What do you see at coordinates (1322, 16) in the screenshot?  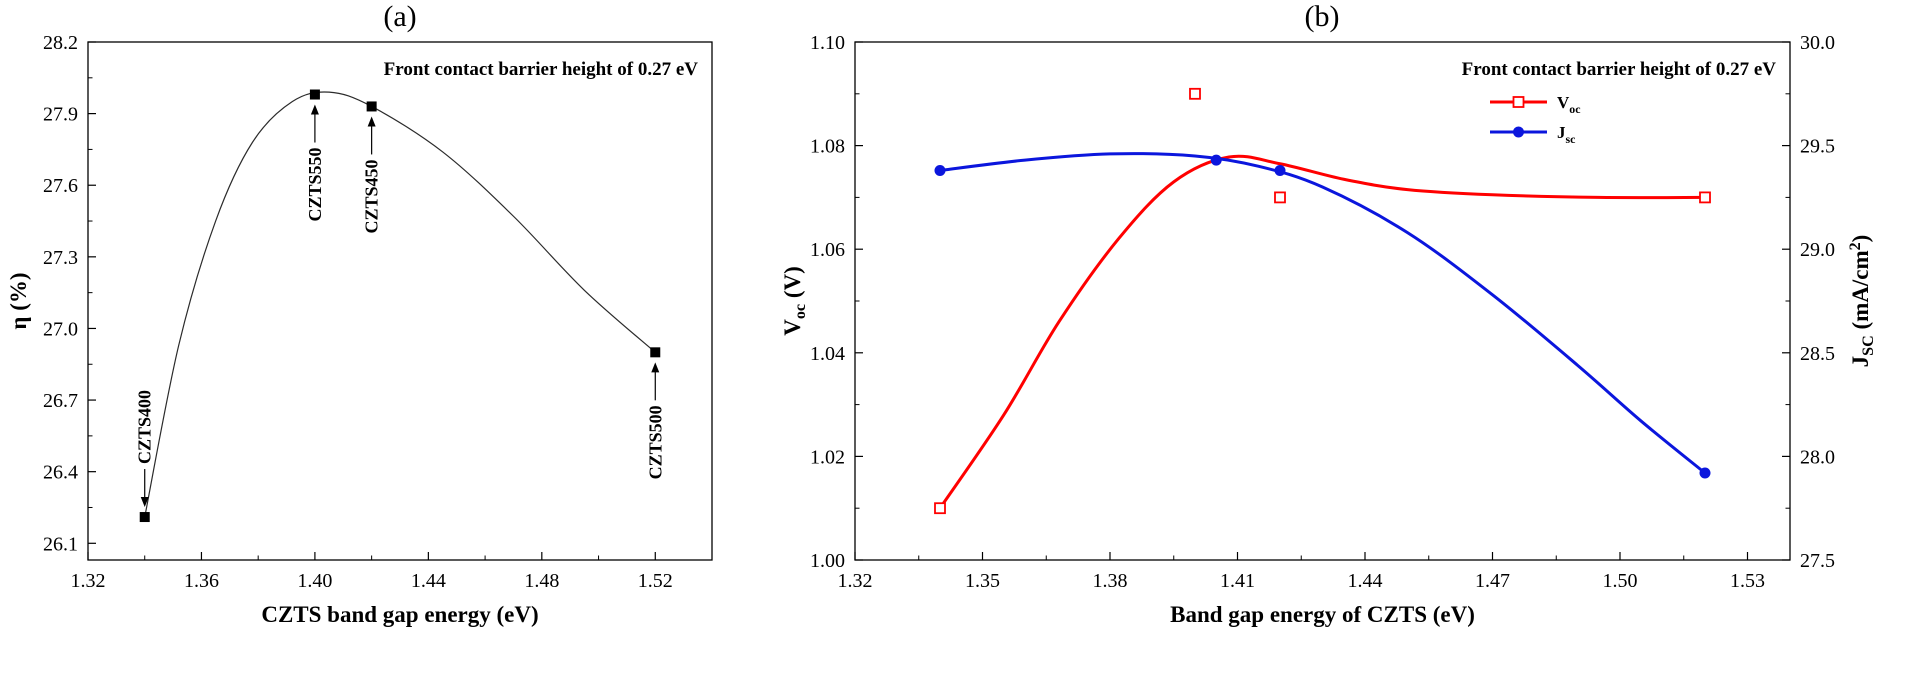 I see `panel-b-title: (b)` at bounding box center [1322, 16].